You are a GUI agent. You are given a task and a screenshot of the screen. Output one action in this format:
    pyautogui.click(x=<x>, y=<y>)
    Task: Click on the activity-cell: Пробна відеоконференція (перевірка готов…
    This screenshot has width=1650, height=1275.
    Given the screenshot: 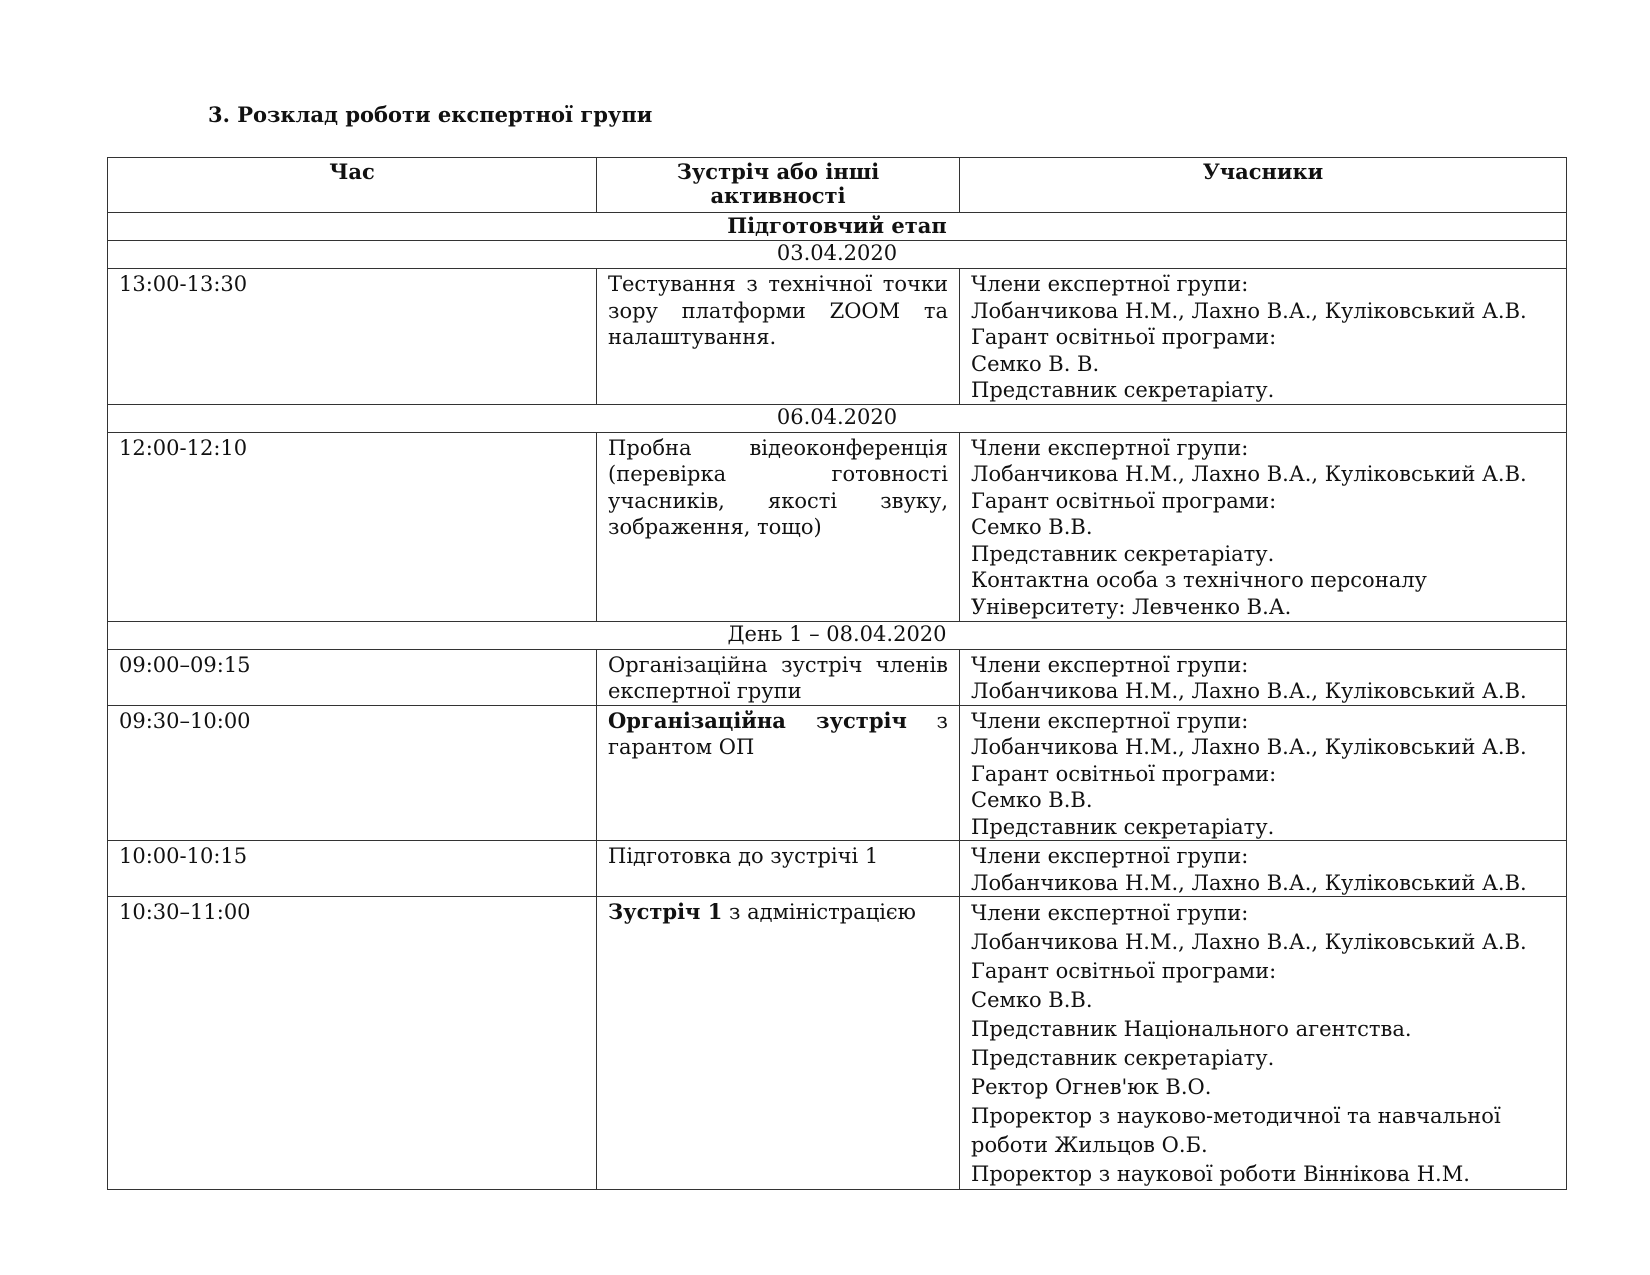 What is the action you would take?
    pyautogui.click(x=778, y=526)
    